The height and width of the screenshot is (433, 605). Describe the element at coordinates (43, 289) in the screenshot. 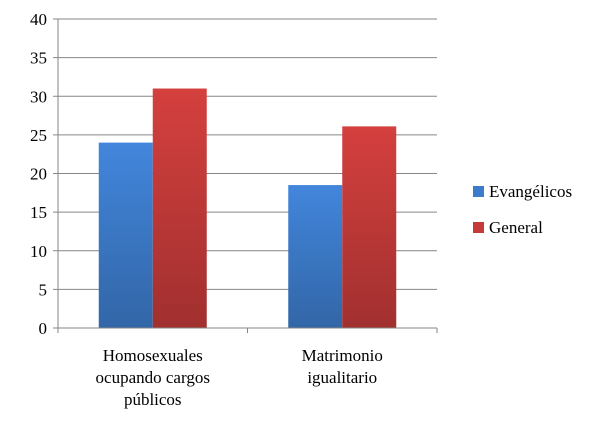

I see `y-tick-label: 5` at that location.